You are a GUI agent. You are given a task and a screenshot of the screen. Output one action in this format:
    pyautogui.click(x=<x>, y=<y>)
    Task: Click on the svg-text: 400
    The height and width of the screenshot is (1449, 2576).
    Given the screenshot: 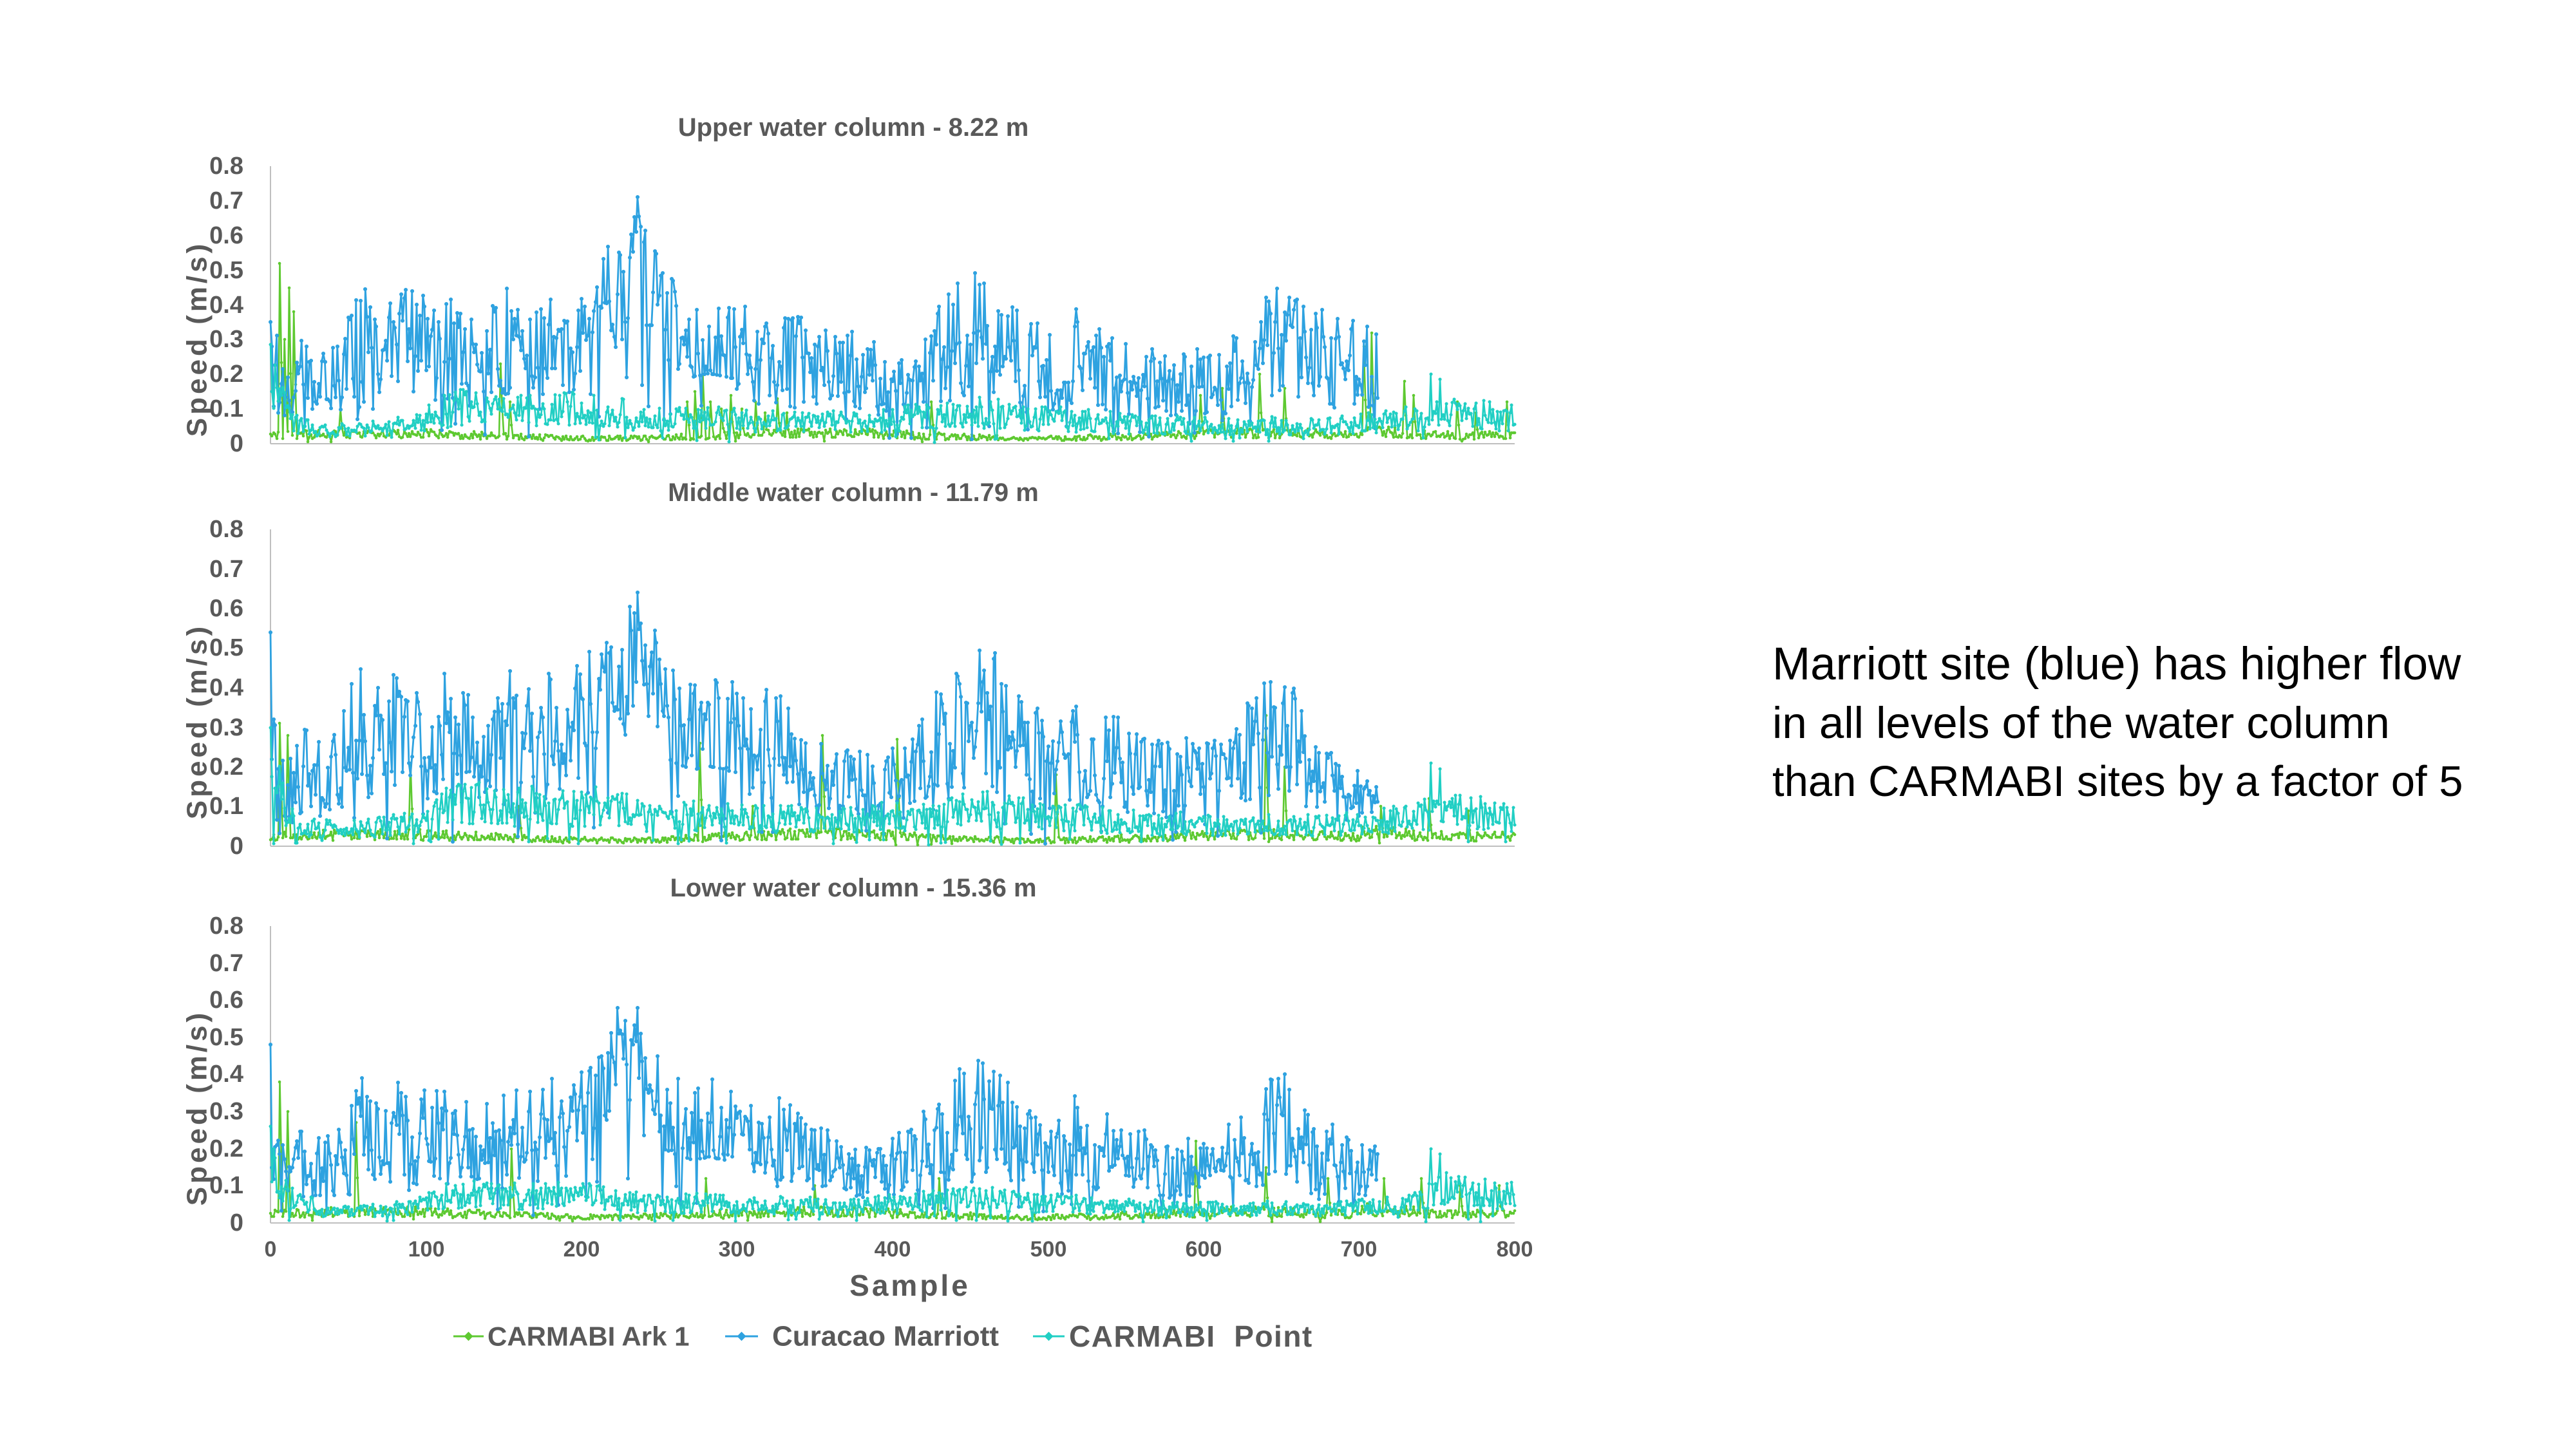 What is the action you would take?
    pyautogui.click(x=893, y=1250)
    